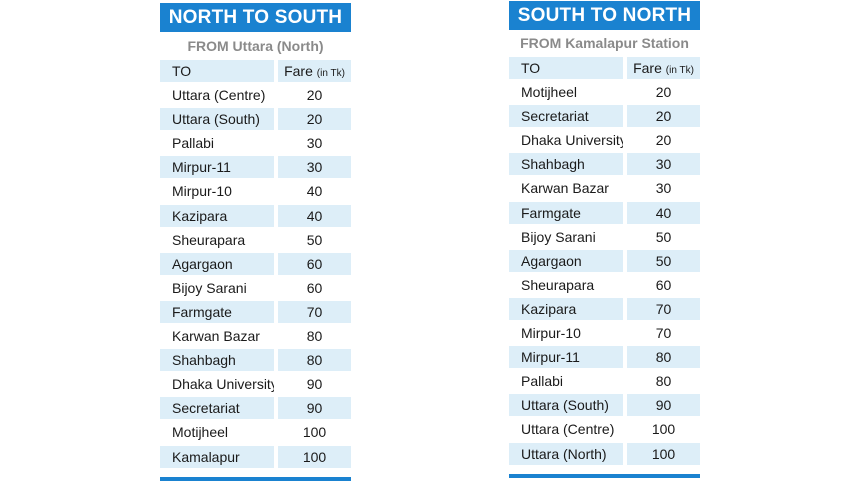  I want to click on table-row: Uttara (Centre) 20, so click(255, 96).